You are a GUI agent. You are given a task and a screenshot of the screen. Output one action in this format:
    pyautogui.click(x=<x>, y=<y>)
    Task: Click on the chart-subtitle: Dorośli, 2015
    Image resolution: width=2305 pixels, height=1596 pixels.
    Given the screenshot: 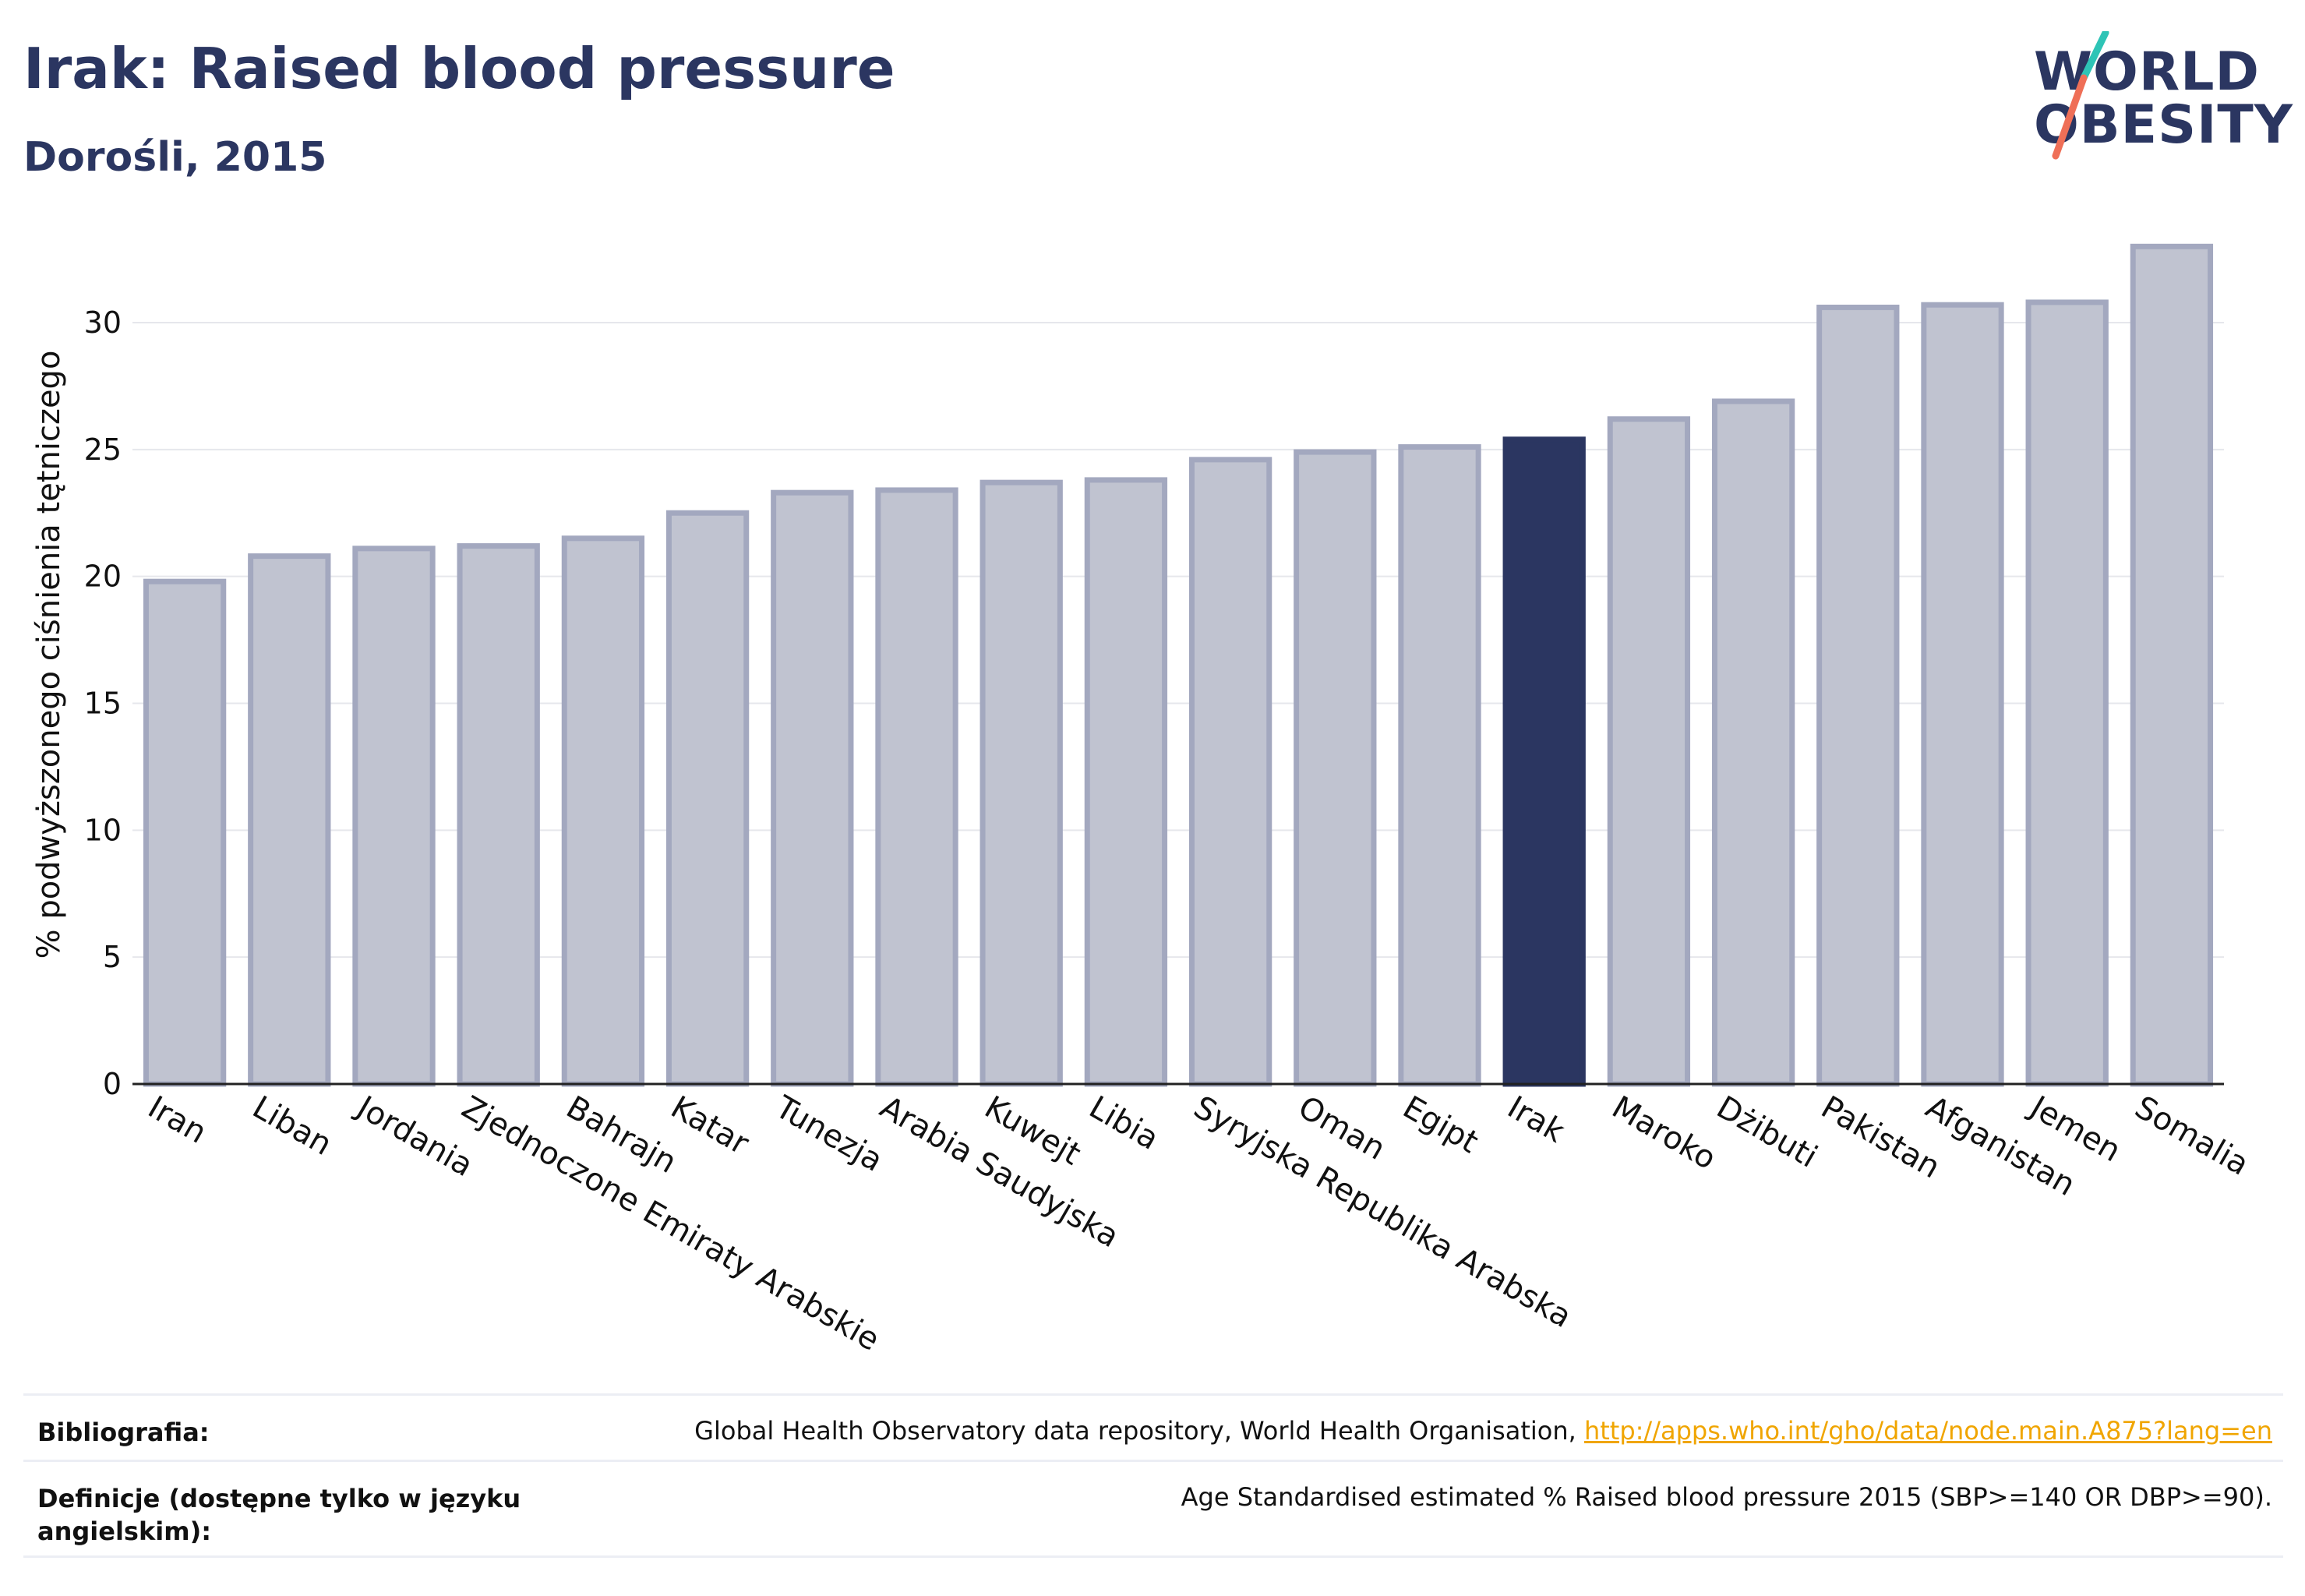 What is the action you would take?
    pyautogui.click(x=175, y=157)
    